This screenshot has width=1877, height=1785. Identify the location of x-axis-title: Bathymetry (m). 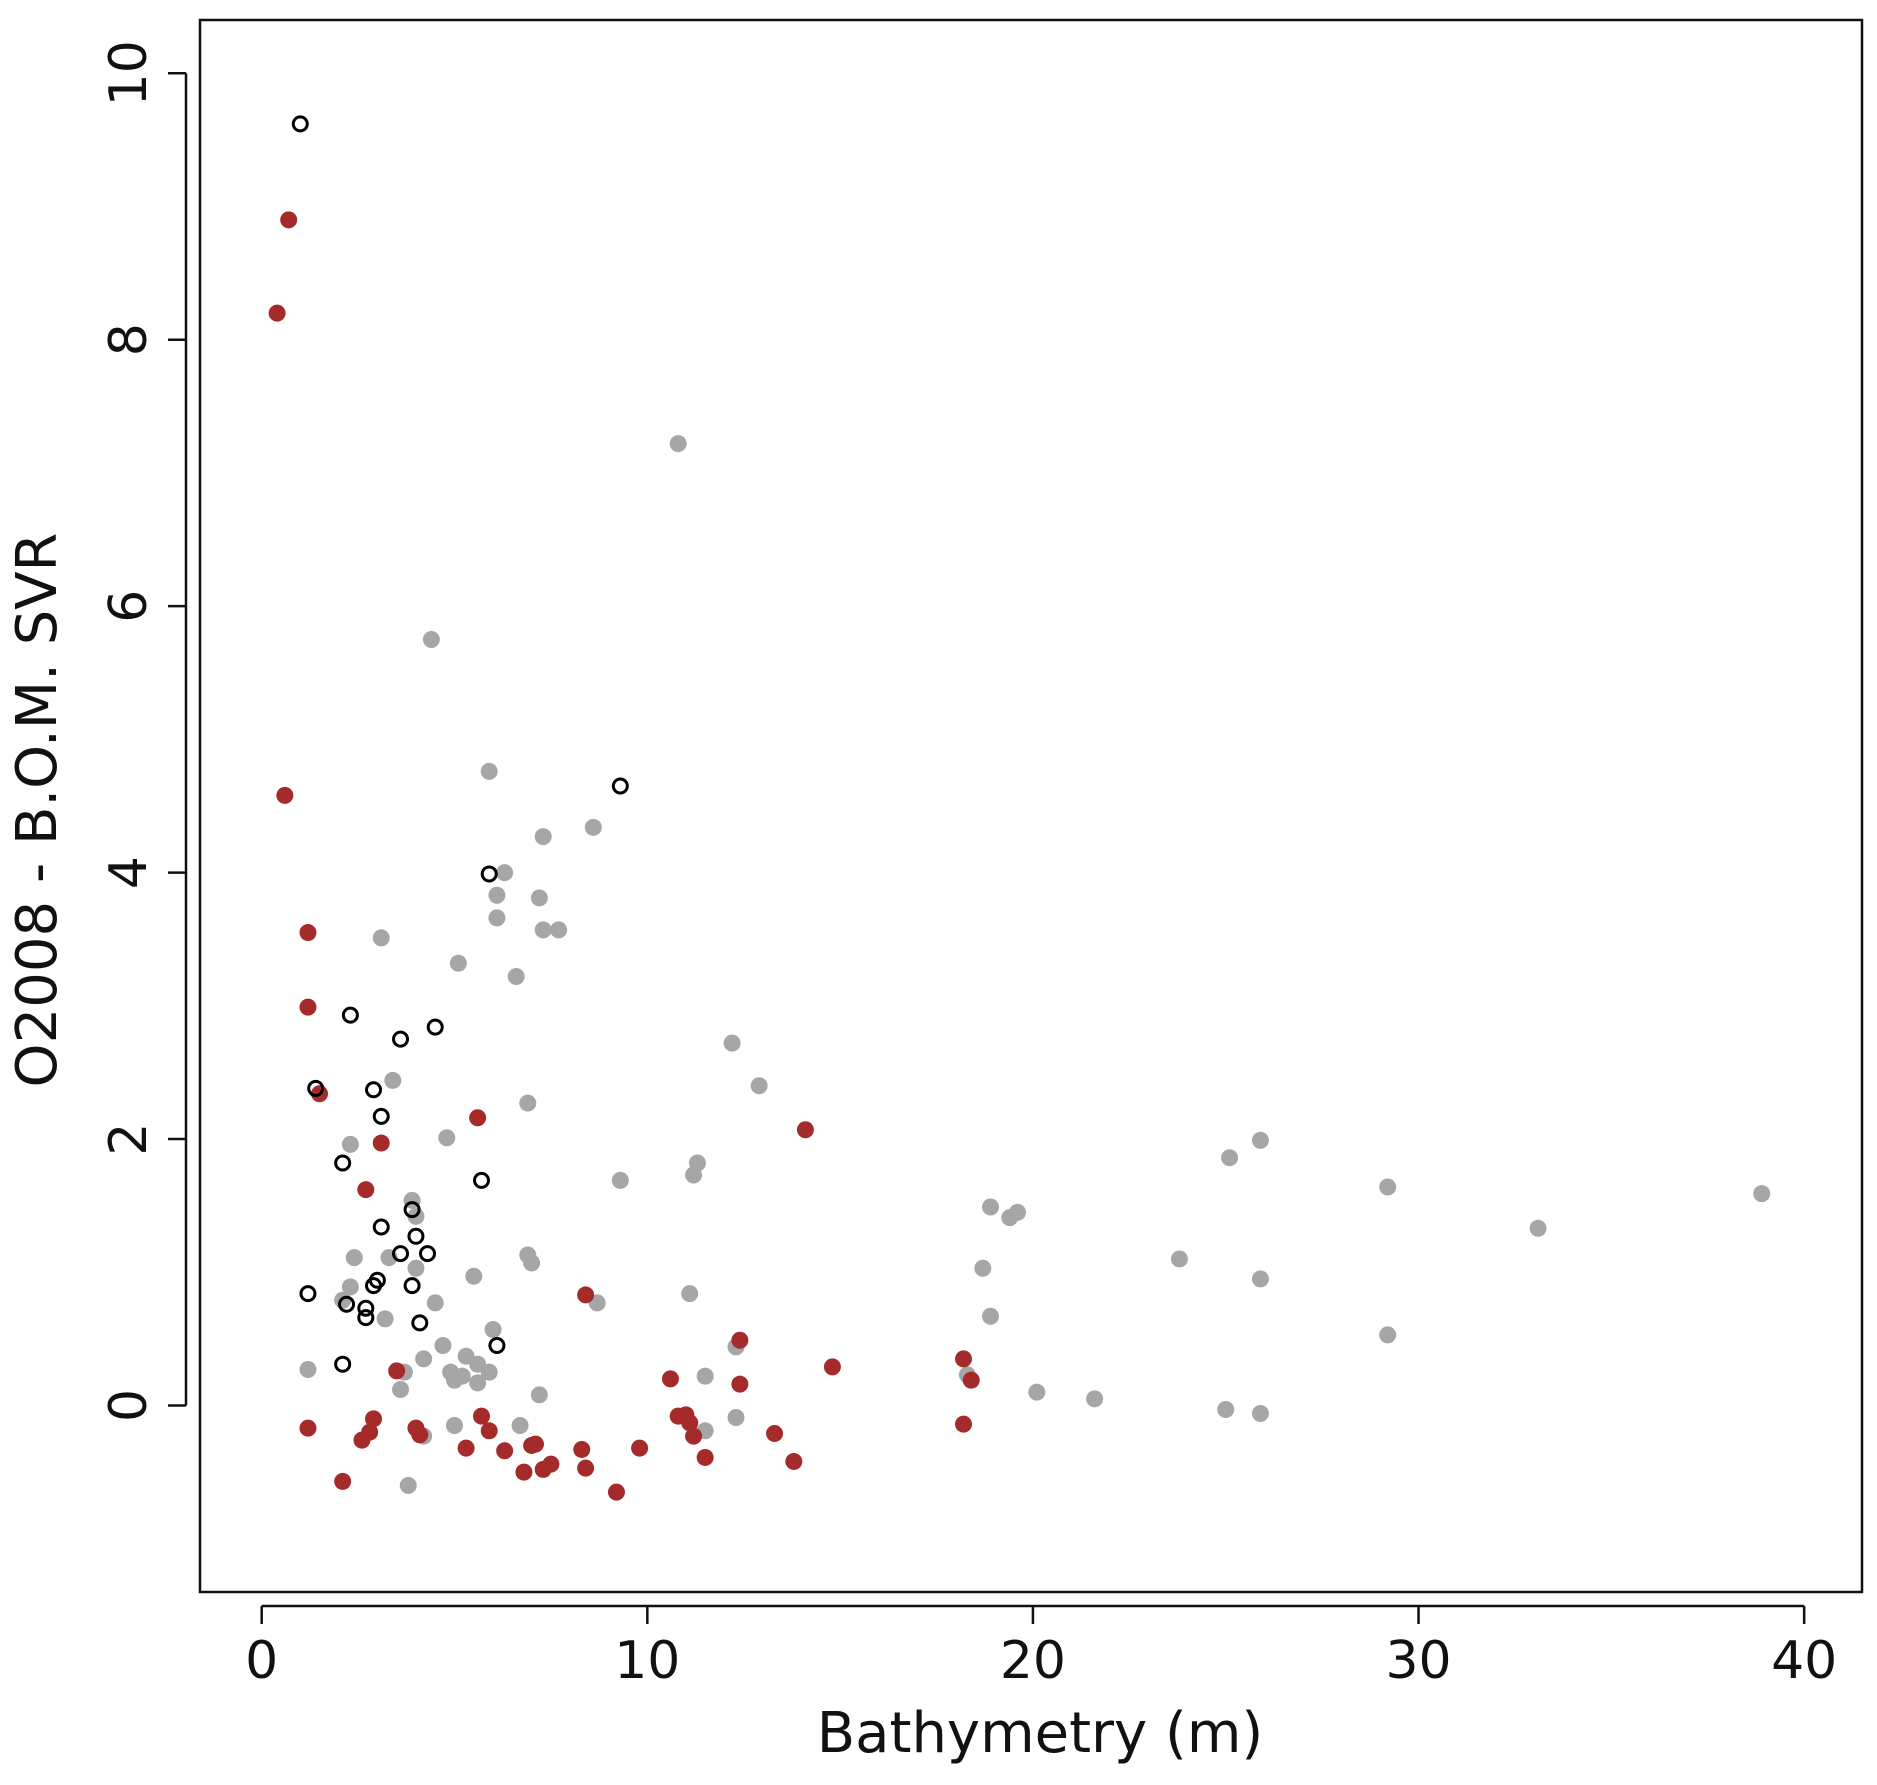
(1040, 1733).